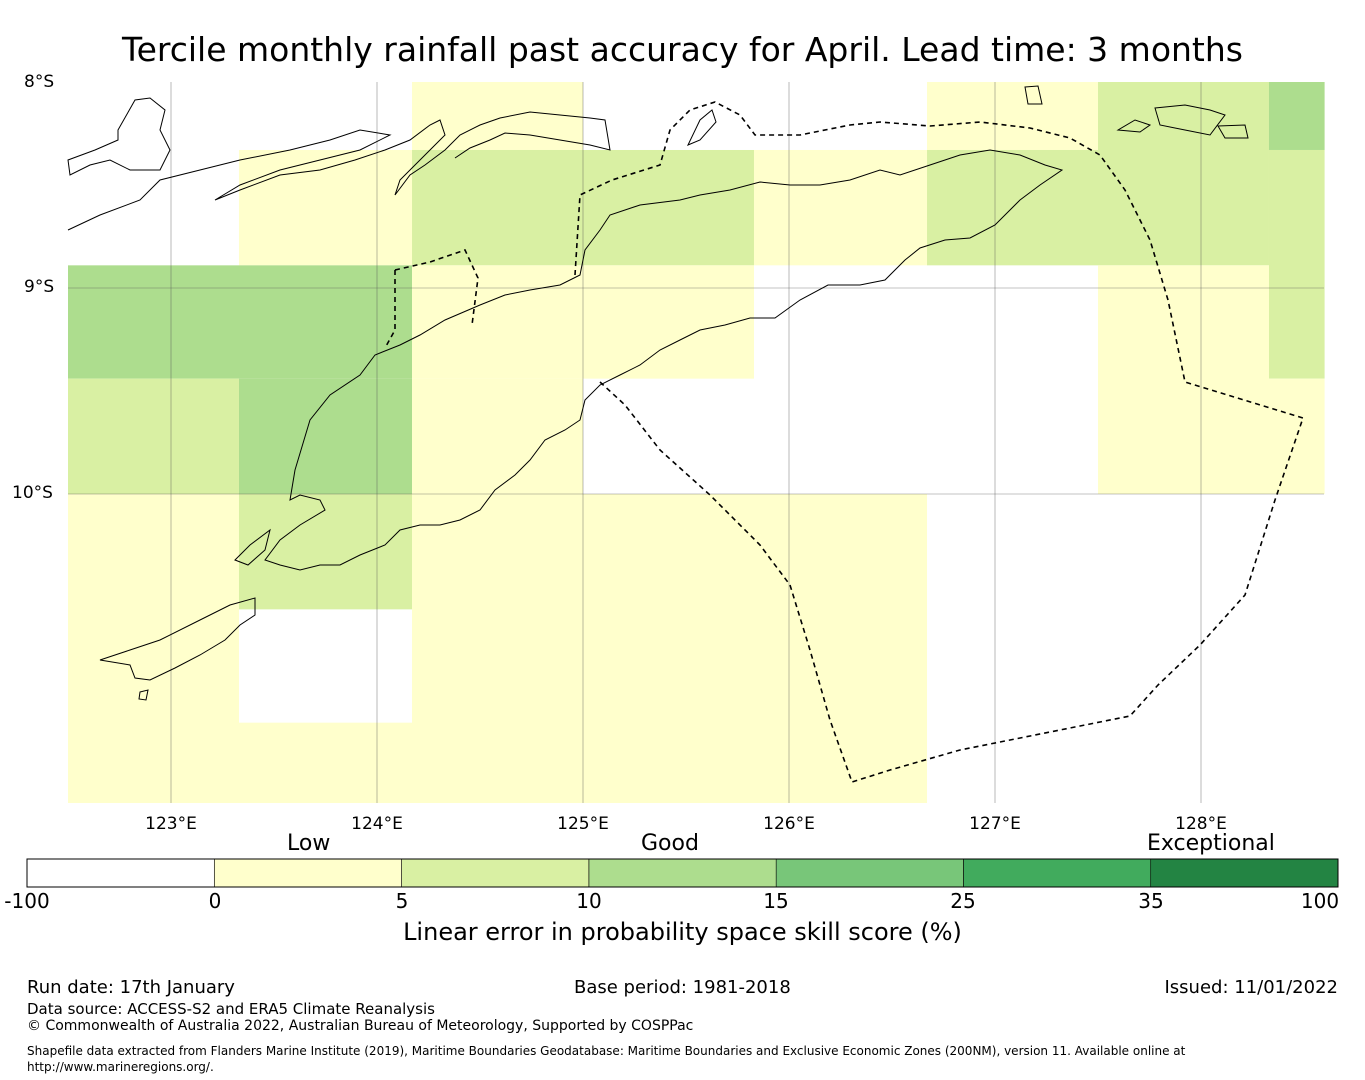 This screenshot has width=1365, height=1080. What do you see at coordinates (682, 987) in the screenshot?
I see `base-period: Base period: 1981-2018` at bounding box center [682, 987].